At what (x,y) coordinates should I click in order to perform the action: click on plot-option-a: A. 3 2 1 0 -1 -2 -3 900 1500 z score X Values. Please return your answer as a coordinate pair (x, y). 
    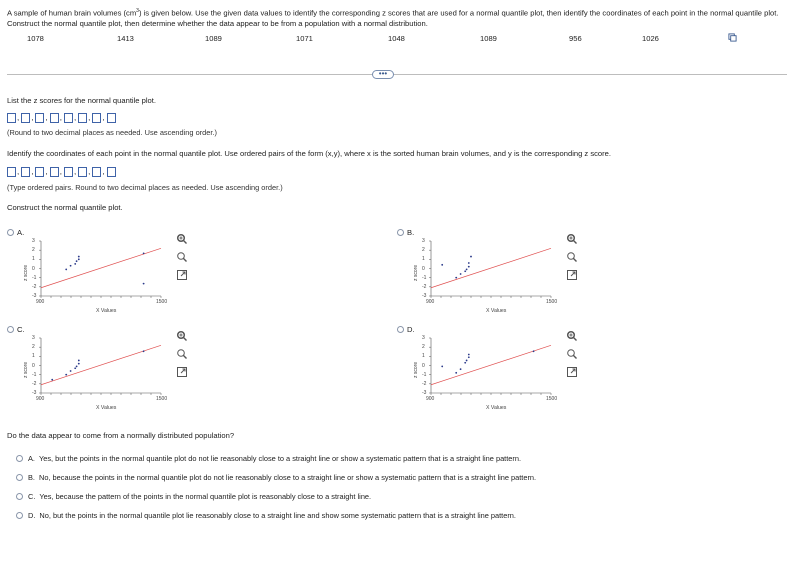
    Looking at the image, I should click on (102, 273).